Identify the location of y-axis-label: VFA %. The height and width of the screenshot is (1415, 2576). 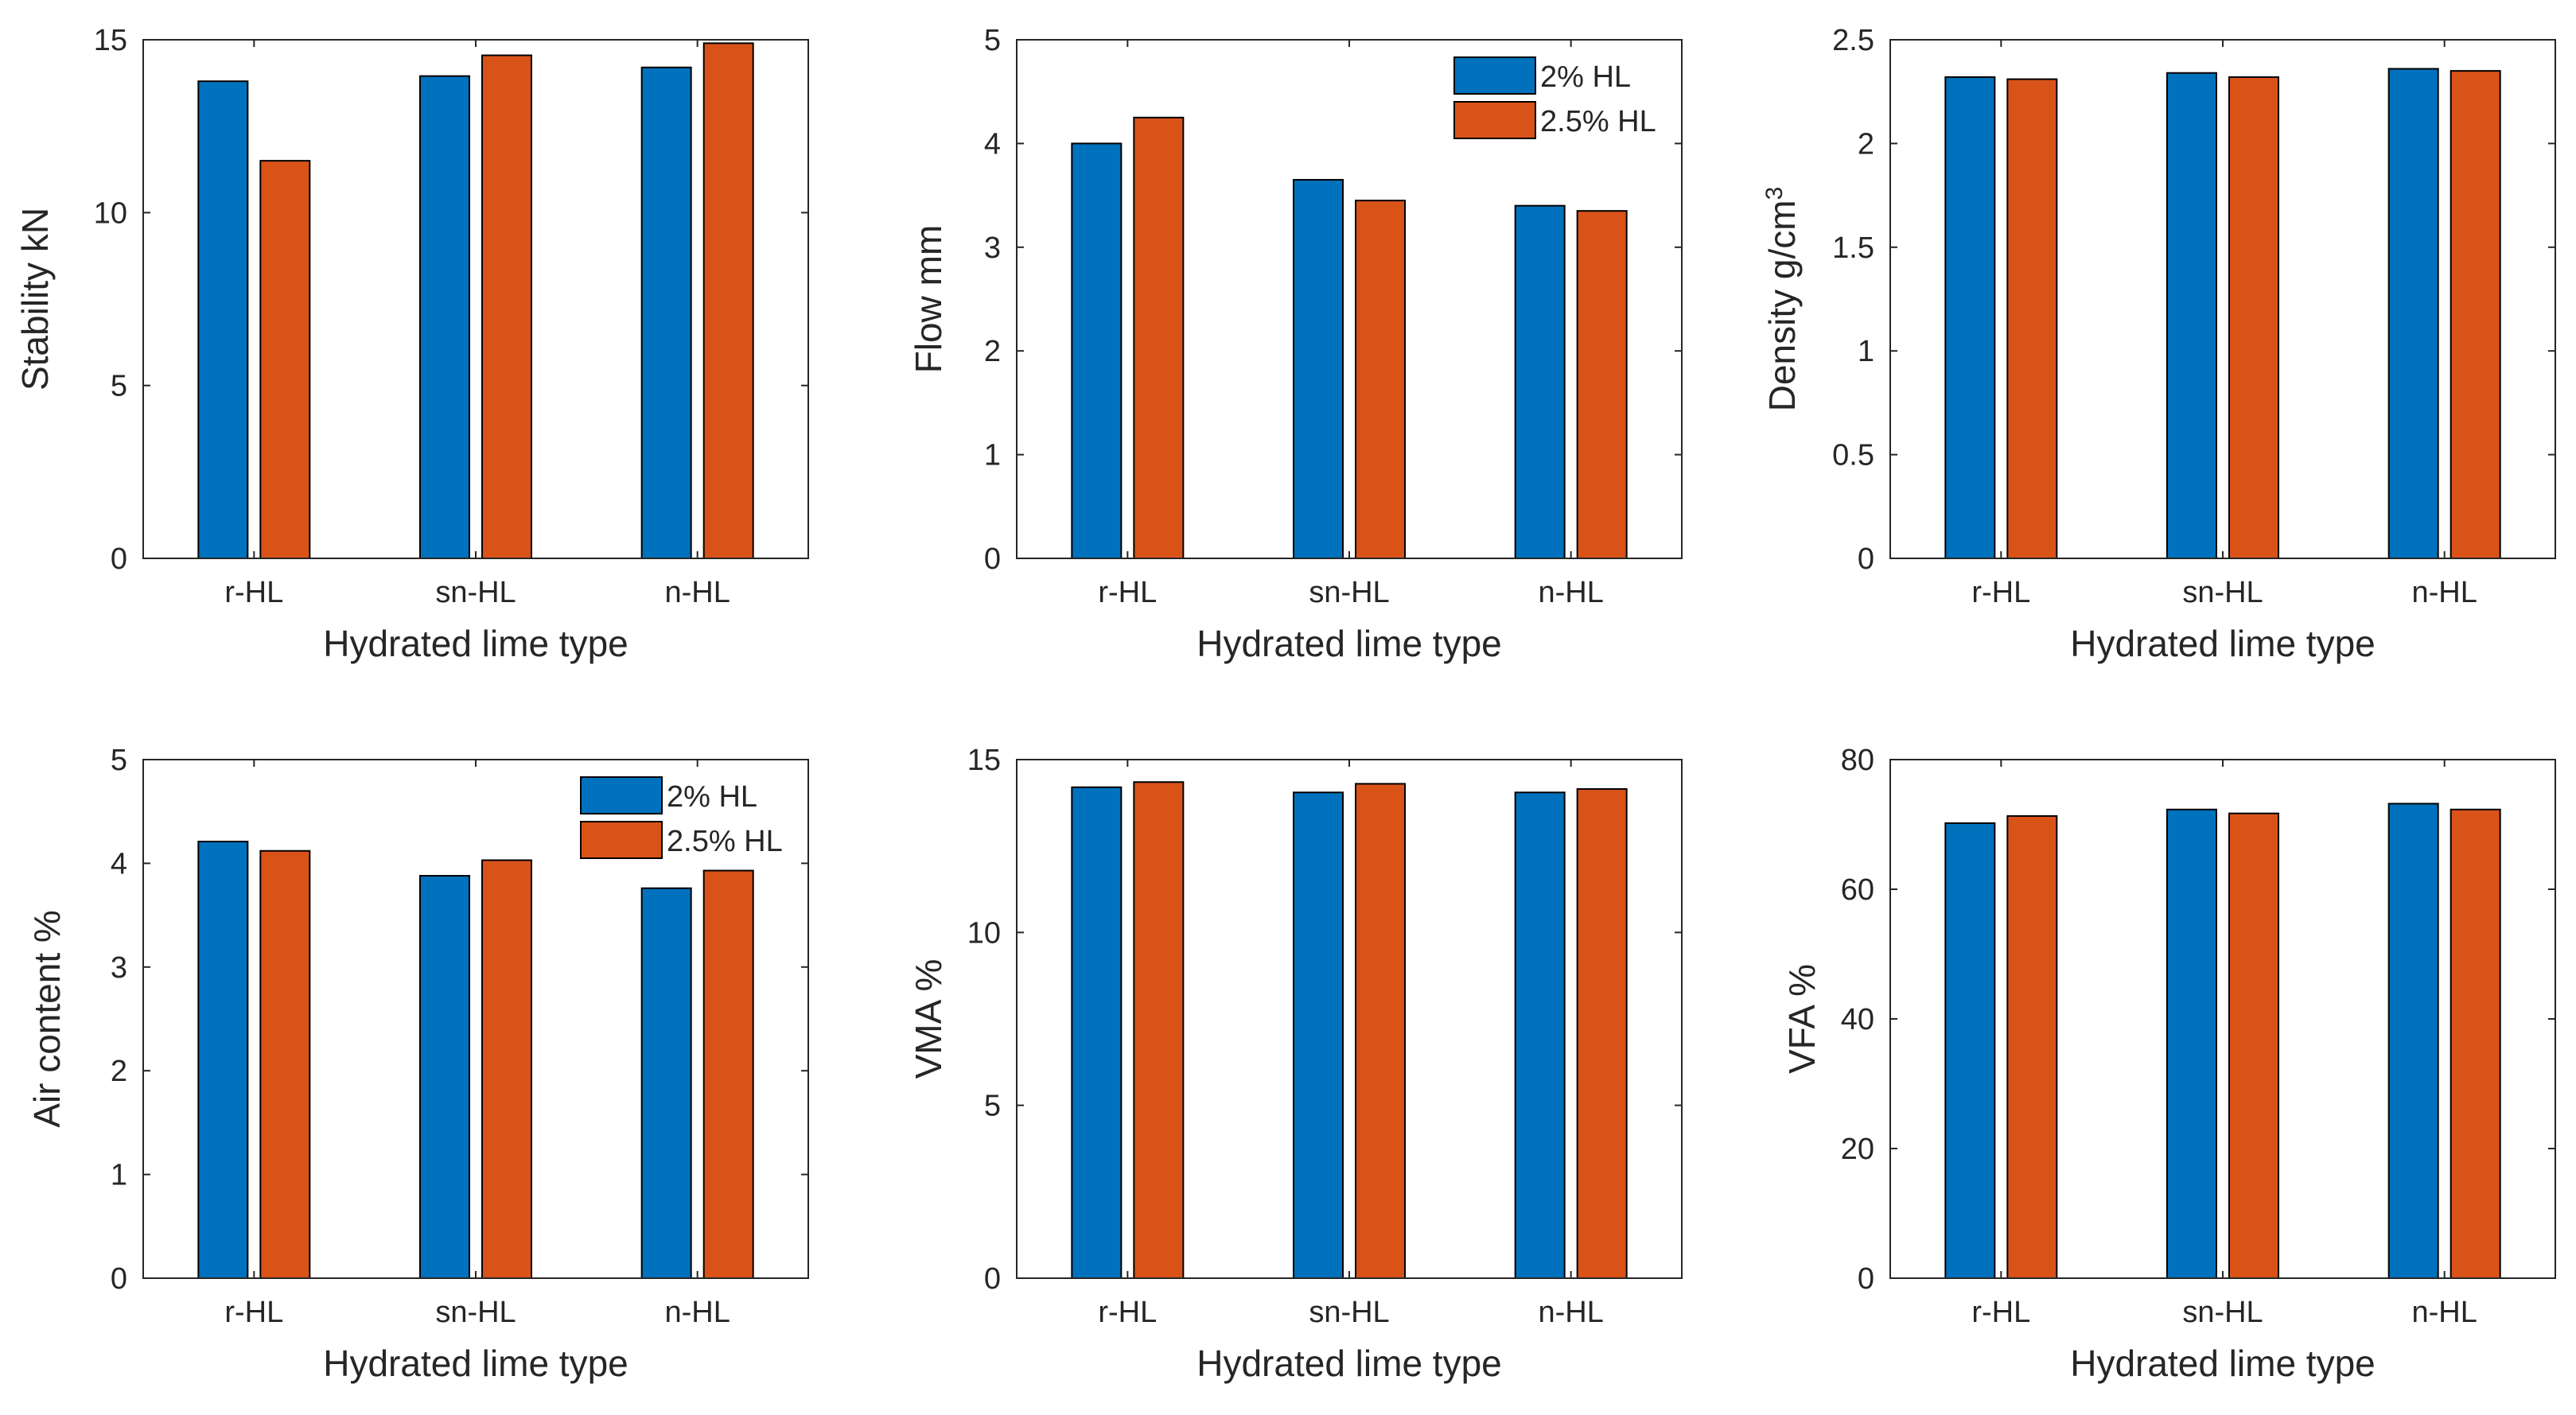
(1802, 1019).